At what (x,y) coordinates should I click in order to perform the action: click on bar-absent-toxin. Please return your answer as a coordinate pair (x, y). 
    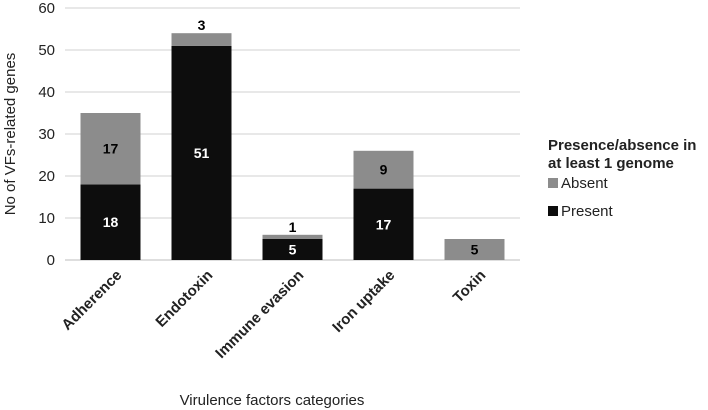
    Looking at the image, I should click on (474, 249).